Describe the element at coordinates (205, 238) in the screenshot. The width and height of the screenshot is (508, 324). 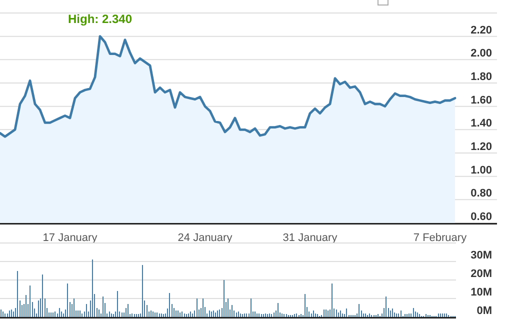
I see `x-tick-label: 24 January` at that location.